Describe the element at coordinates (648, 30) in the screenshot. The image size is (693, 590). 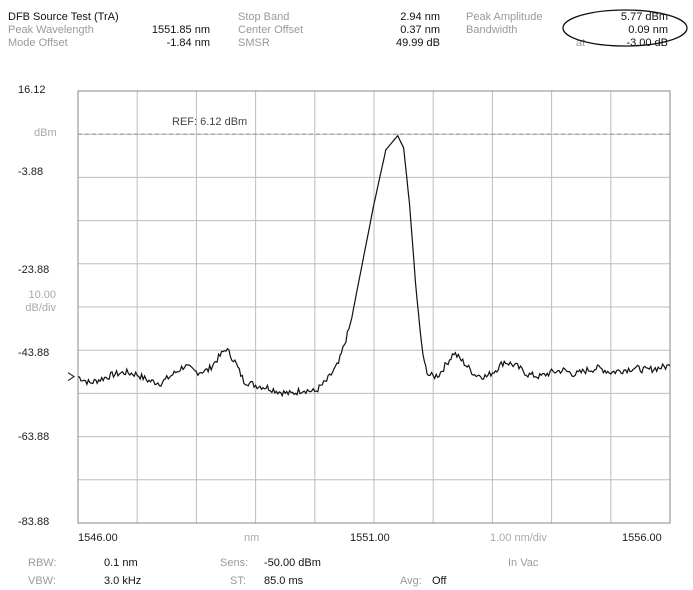
I see `bandwidth-value: 0.09 nm` at that location.